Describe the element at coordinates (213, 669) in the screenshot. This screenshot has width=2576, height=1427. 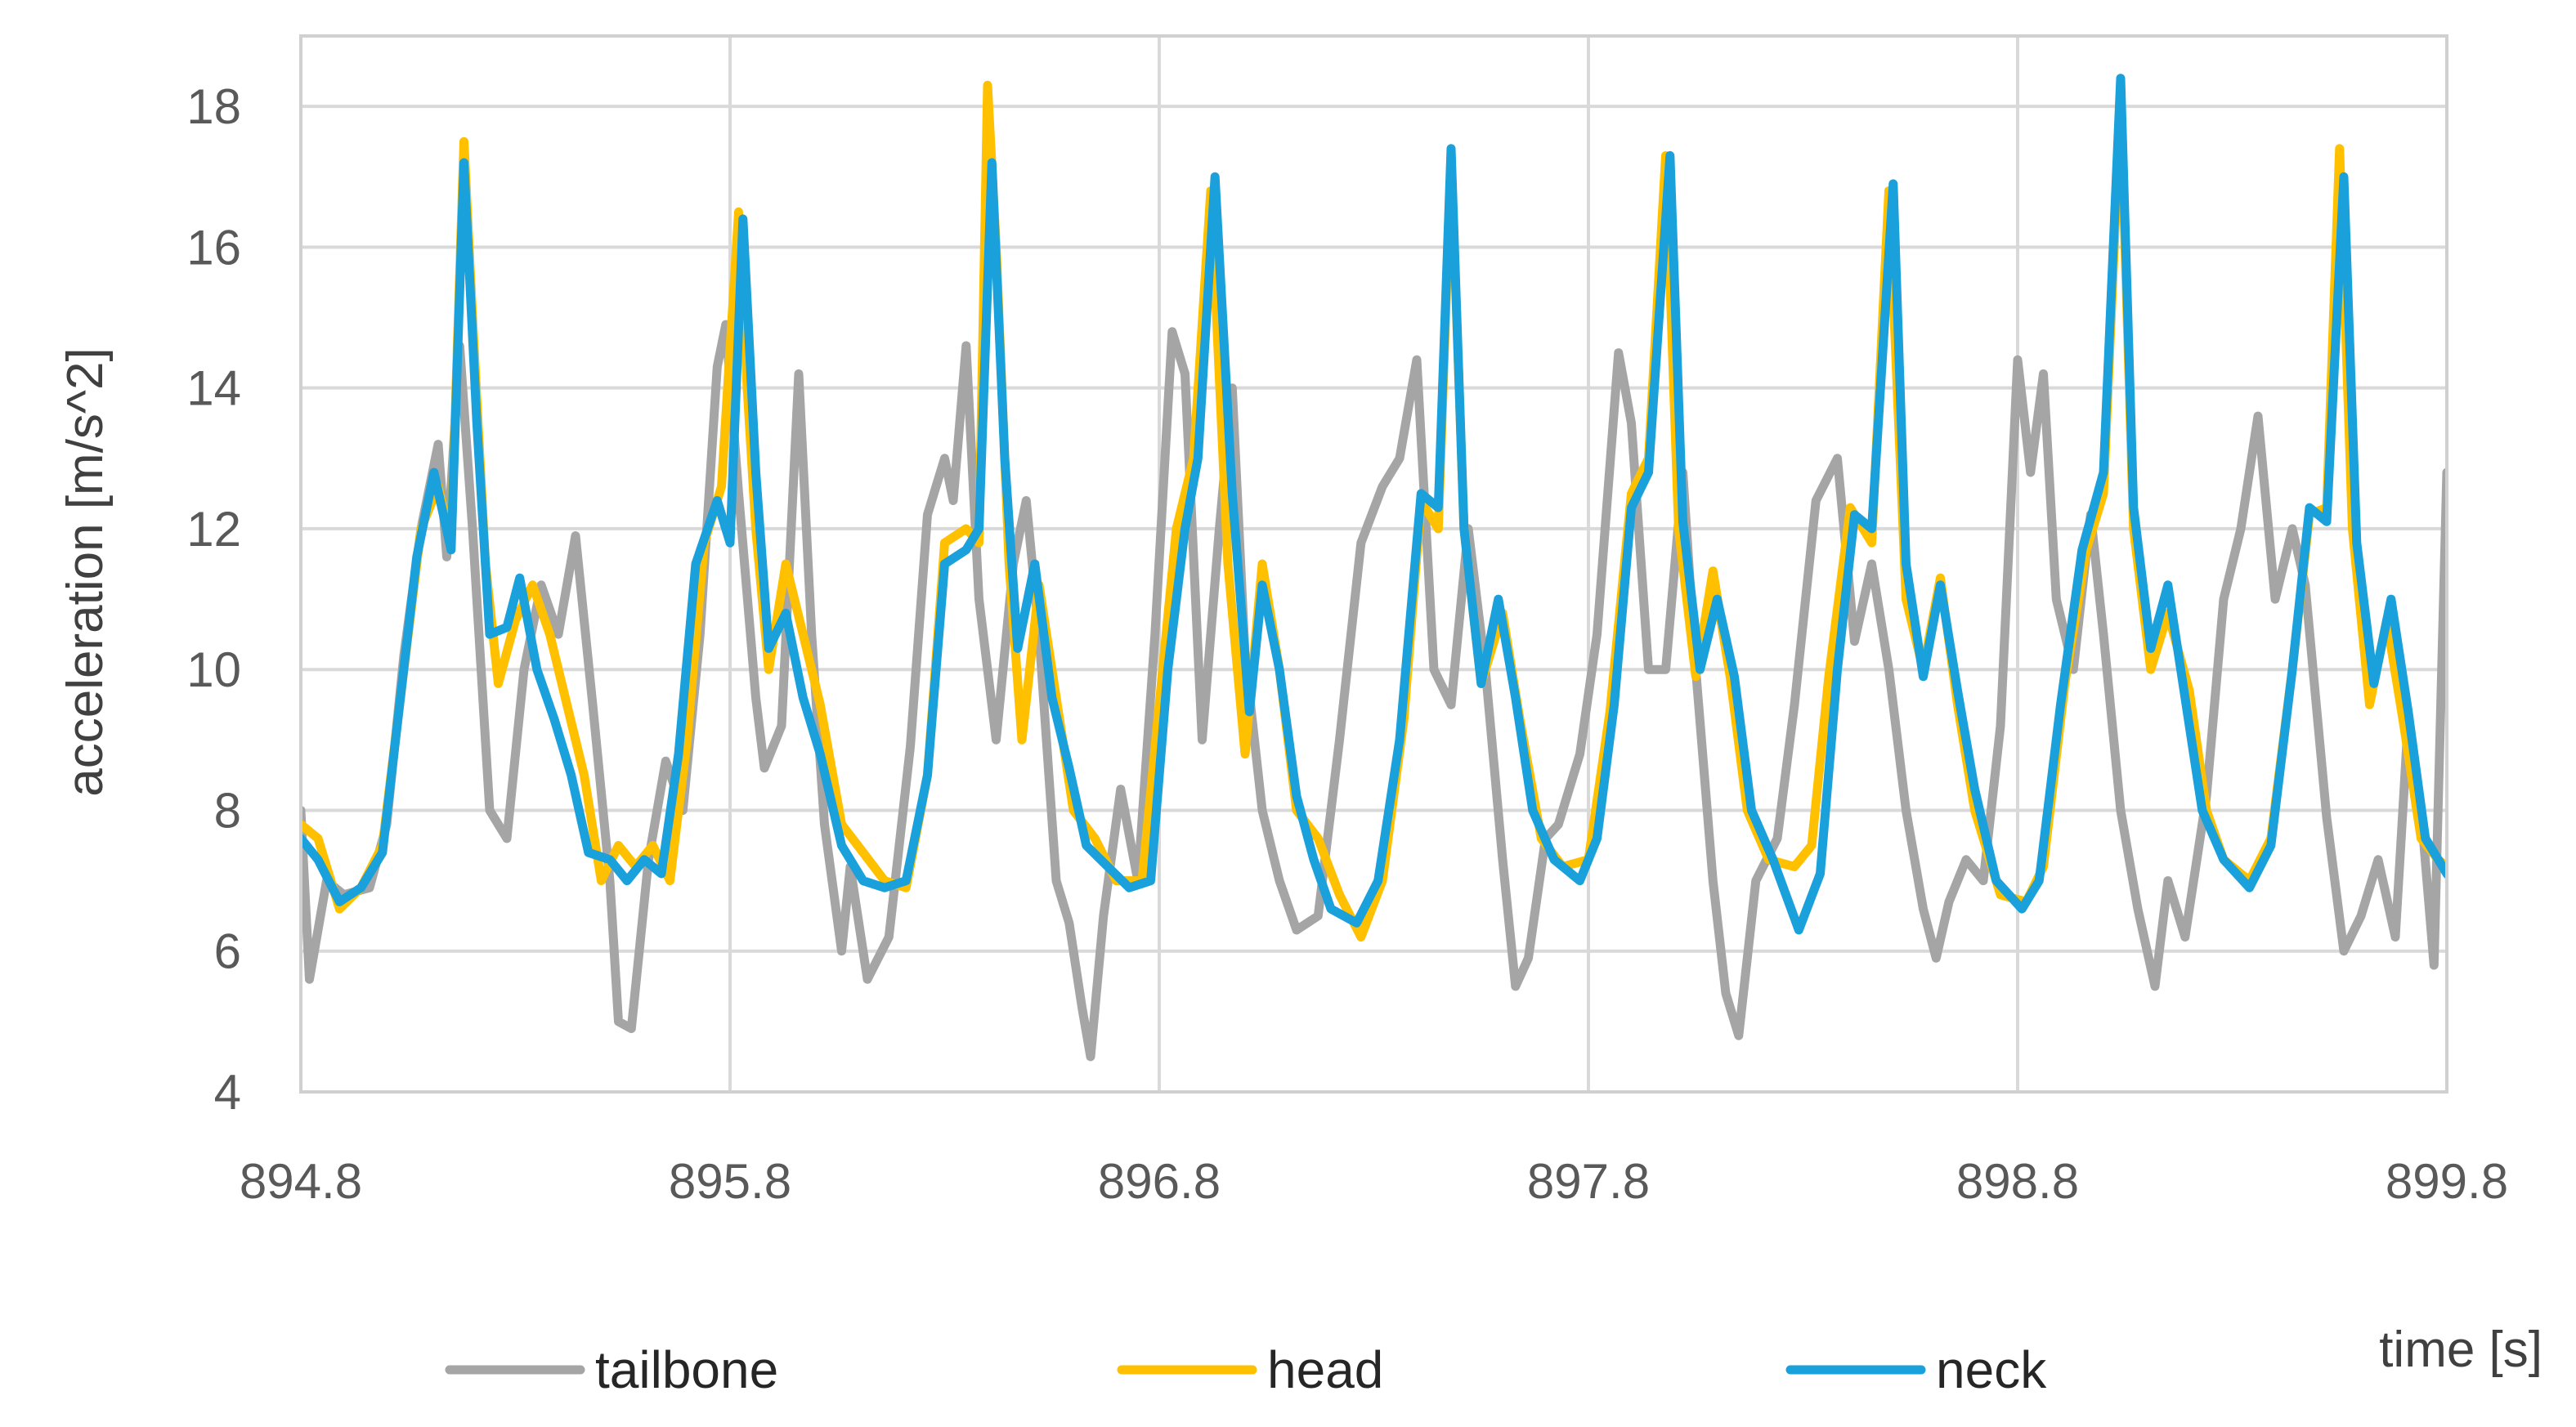
I see `y-tick-label: 10` at that location.